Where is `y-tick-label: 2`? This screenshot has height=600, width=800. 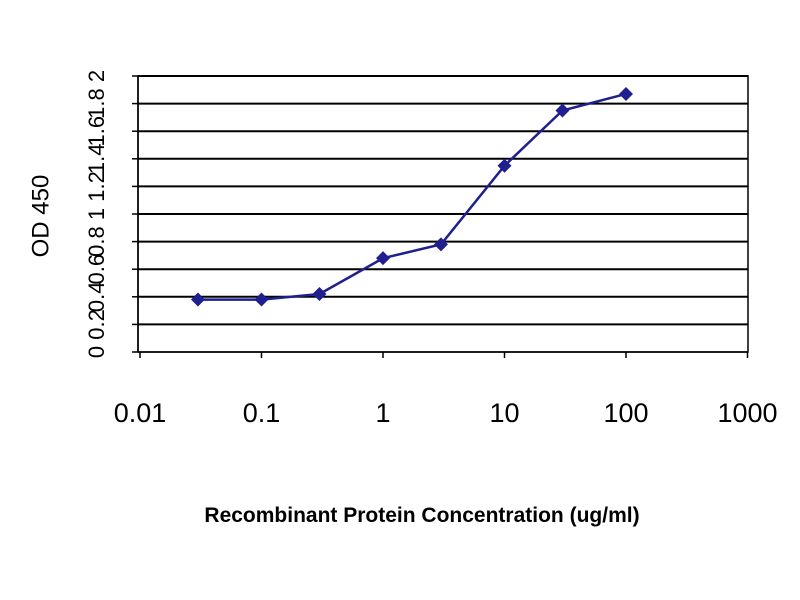
y-tick-label: 2 is located at coordinates (96, 76).